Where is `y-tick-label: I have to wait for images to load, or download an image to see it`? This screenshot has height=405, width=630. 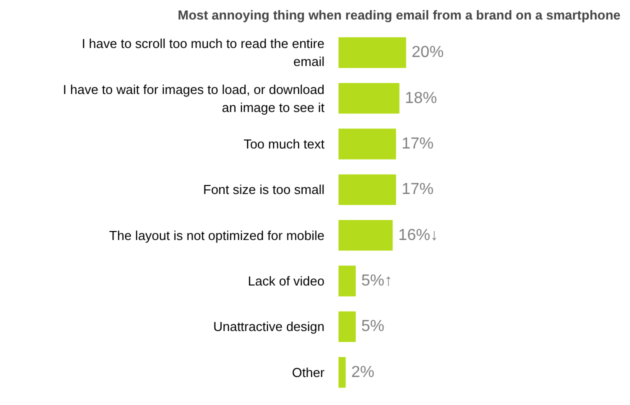
y-tick-label: I have to wait for images to load, or download an image to see it is located at coordinates (193, 98).